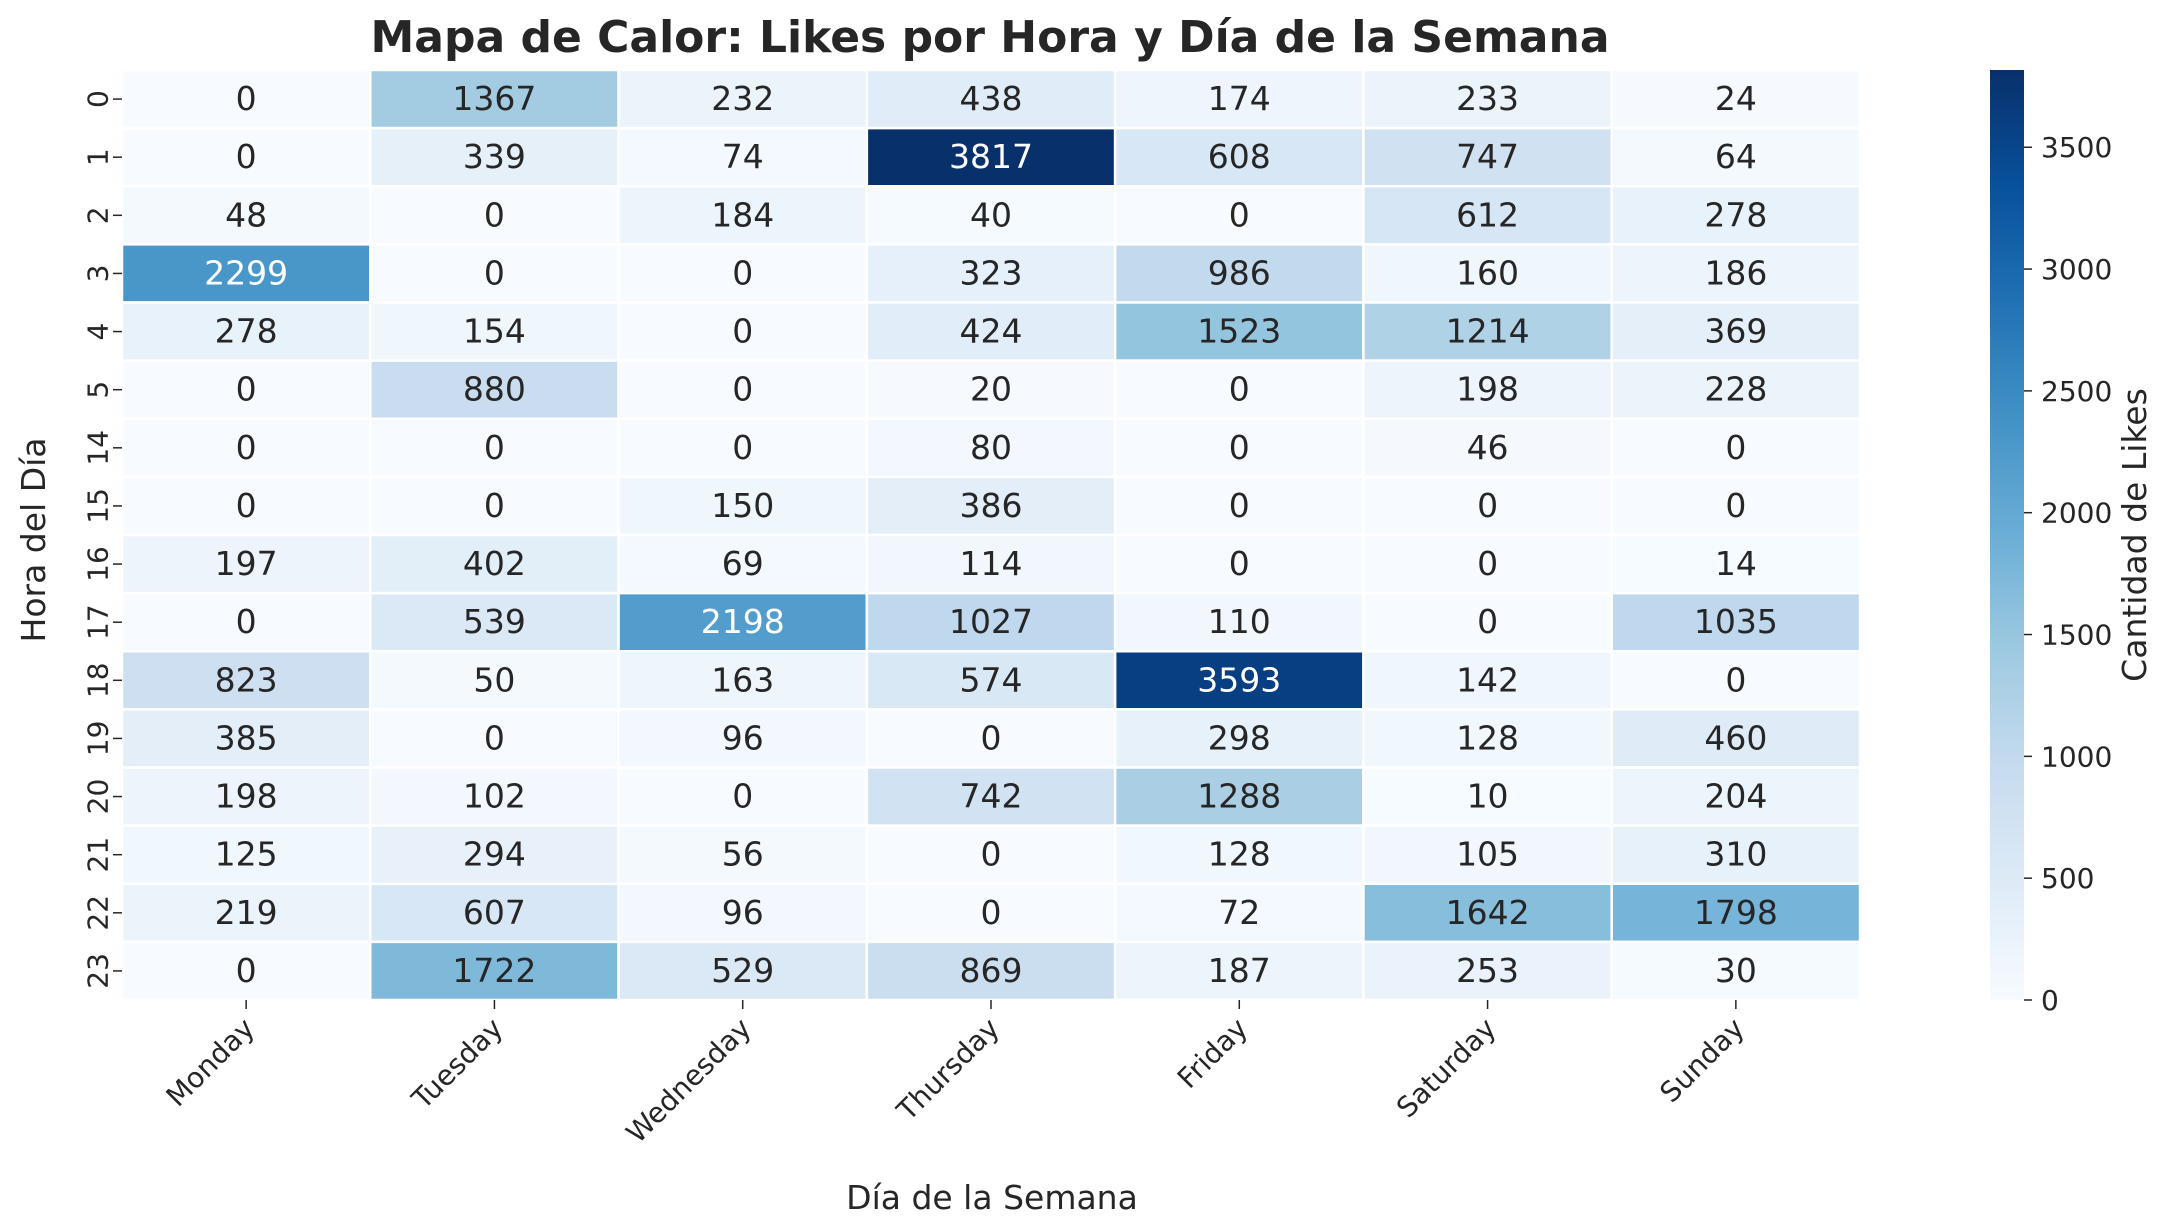  Describe the element at coordinates (98, 680) in the screenshot. I see `y-tick-label: 18` at that location.